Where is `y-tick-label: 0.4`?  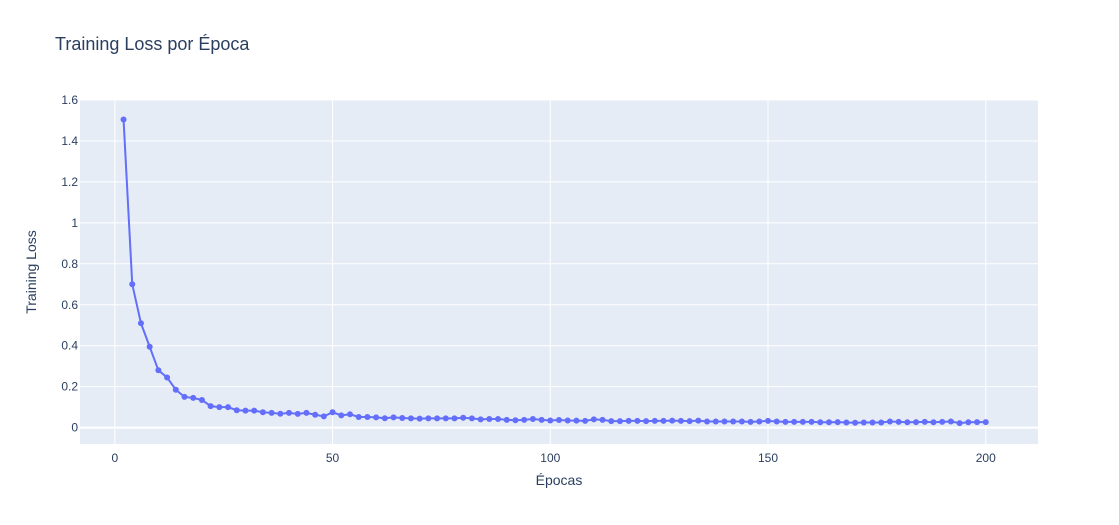
y-tick-label: 0.4 is located at coordinates (69, 346).